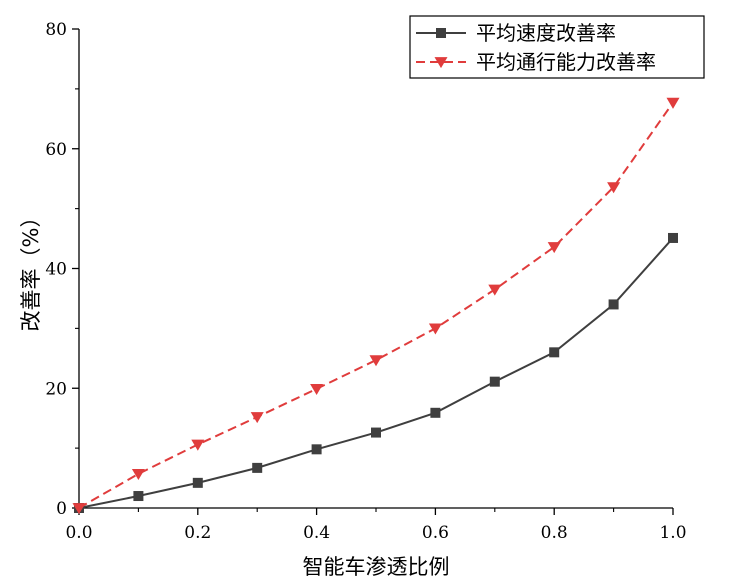 This screenshot has height=586, width=733. Describe the element at coordinates (61, 509) in the screenshot. I see `y-tick-label: 0` at that location.